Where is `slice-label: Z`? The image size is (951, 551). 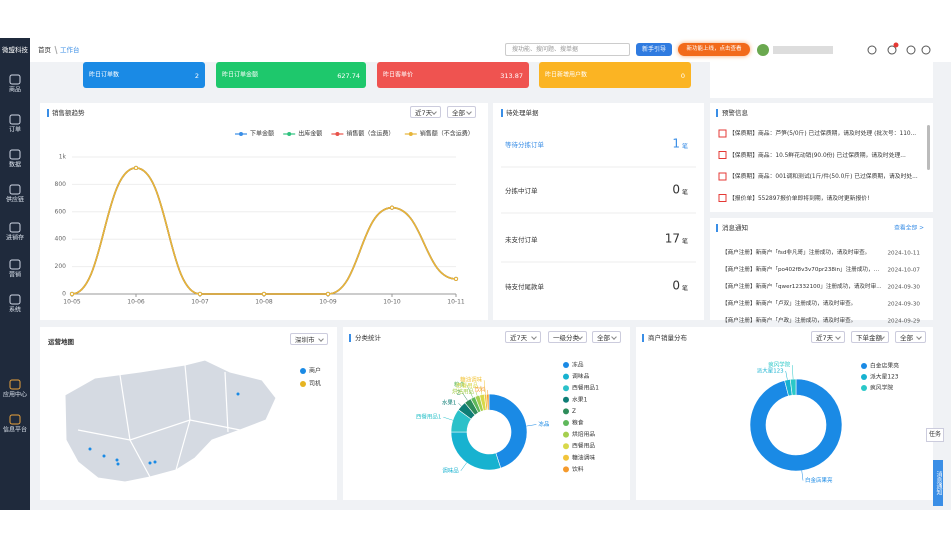 slice-label: Z is located at coordinates (459, 394).